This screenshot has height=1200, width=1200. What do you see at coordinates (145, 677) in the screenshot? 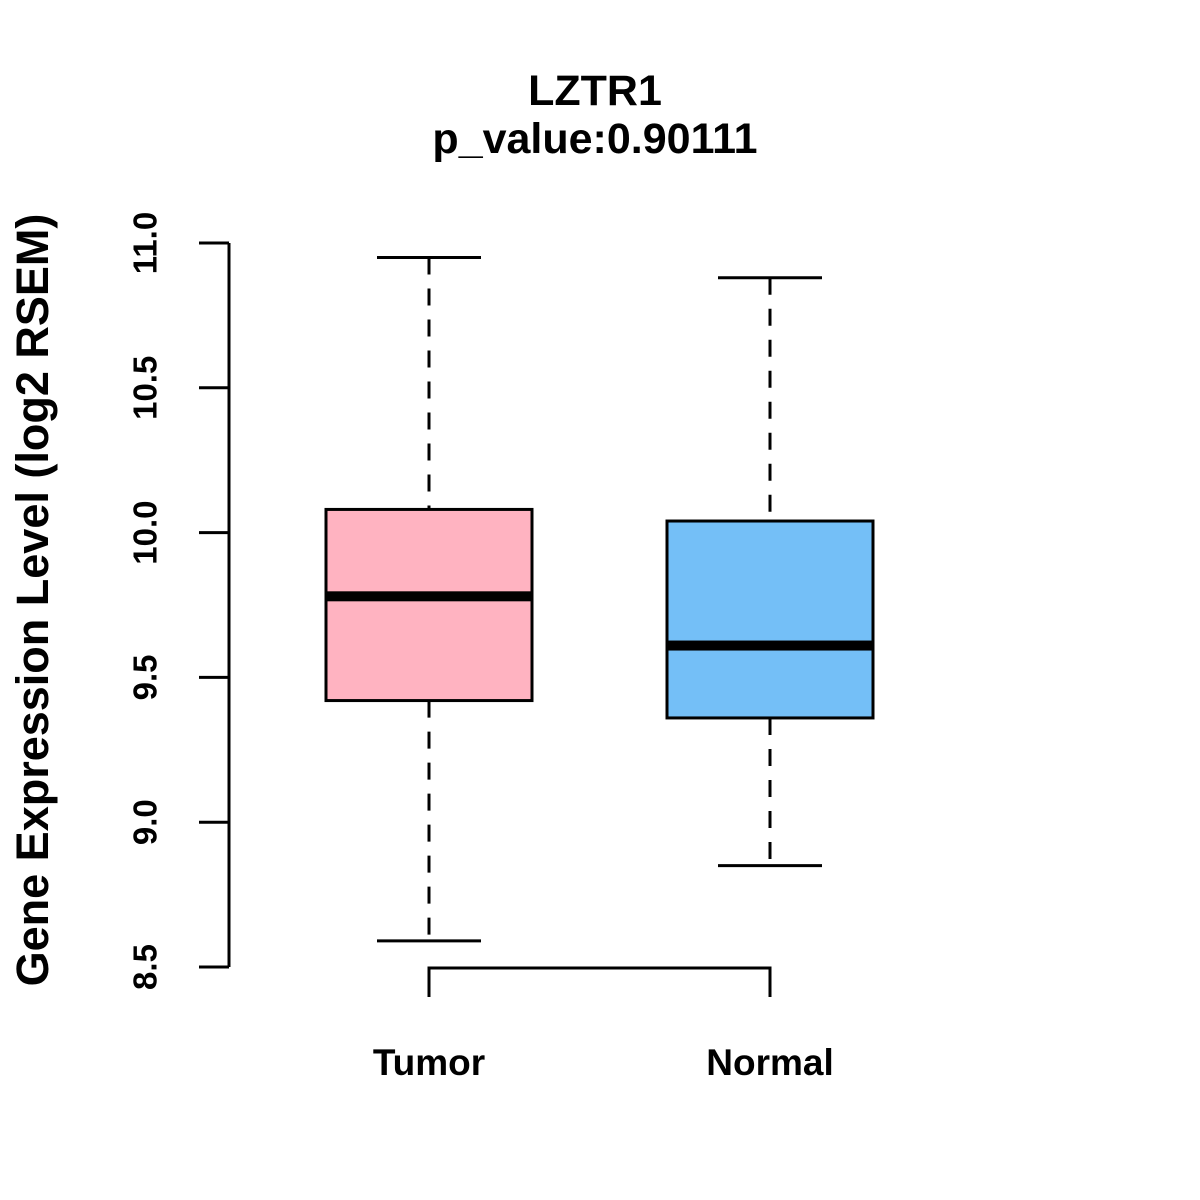
I see `y-tick-label: 9.5` at bounding box center [145, 677].